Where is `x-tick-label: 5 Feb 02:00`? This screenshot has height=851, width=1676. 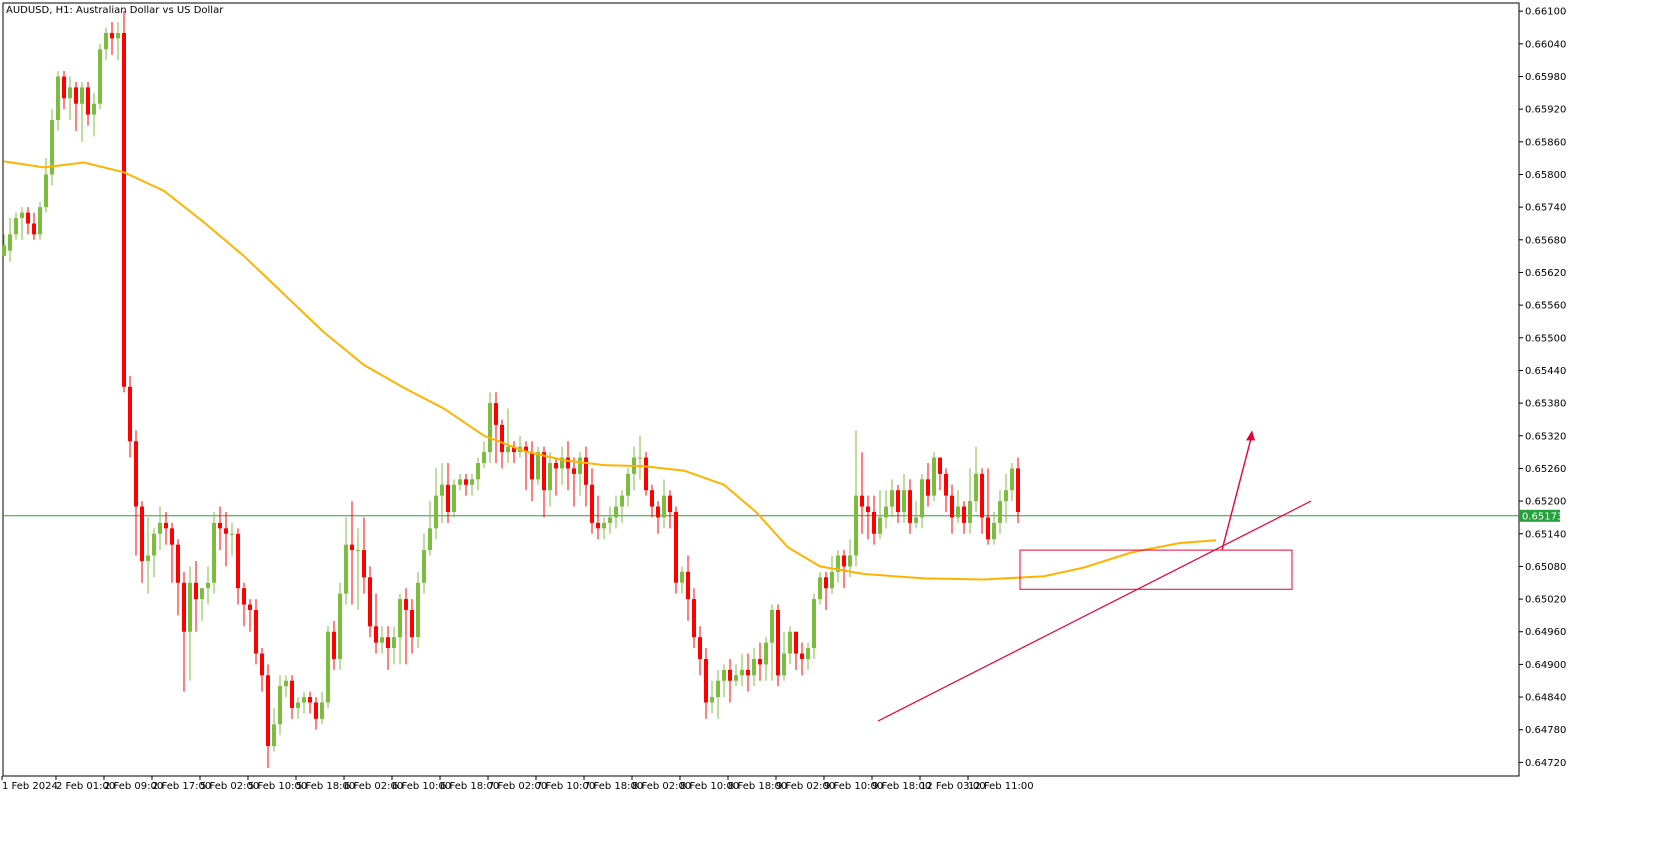
x-tick-label: 5 Feb 02:00 is located at coordinates (229, 786).